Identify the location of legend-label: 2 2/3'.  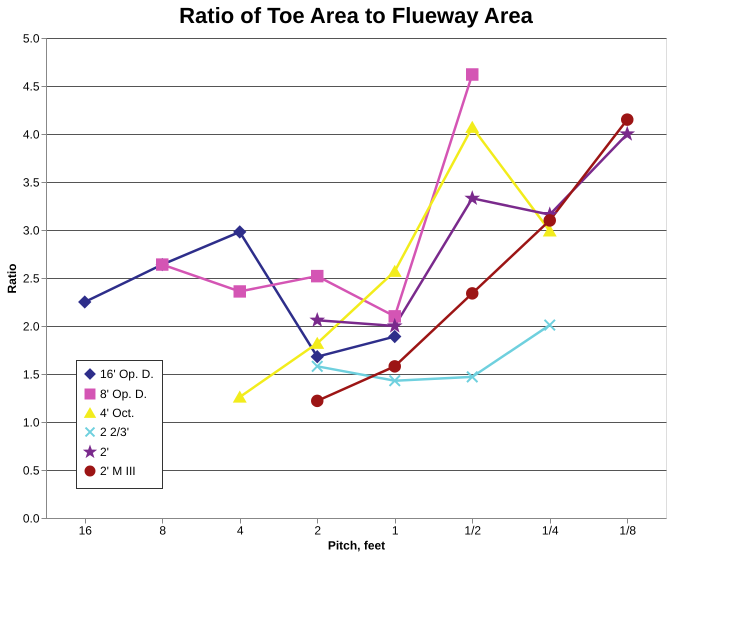
(114, 432).